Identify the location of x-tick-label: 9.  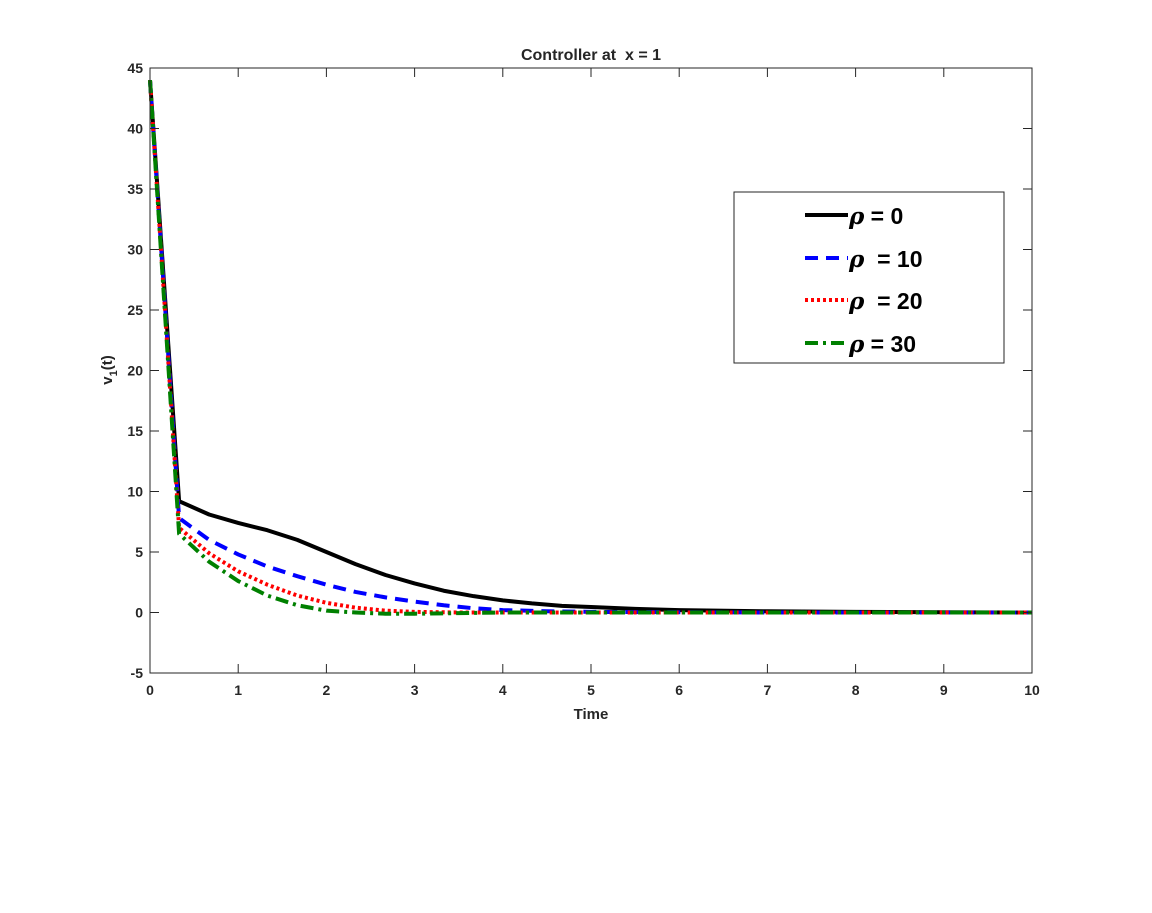
(944, 690).